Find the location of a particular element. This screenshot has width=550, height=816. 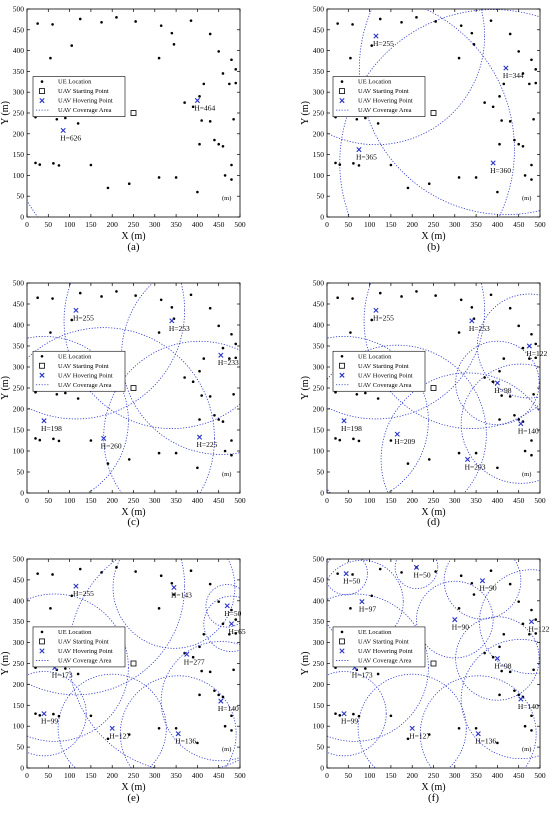

y-tick-label: 400 is located at coordinates (19, 50).